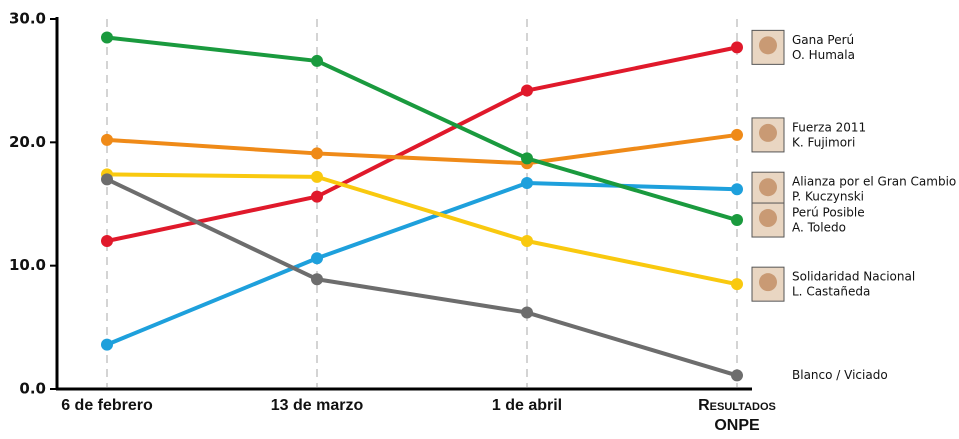 The height and width of the screenshot is (439, 959). What do you see at coordinates (823, 55) in the screenshot?
I see `legend-sublabel: O. Humala` at bounding box center [823, 55].